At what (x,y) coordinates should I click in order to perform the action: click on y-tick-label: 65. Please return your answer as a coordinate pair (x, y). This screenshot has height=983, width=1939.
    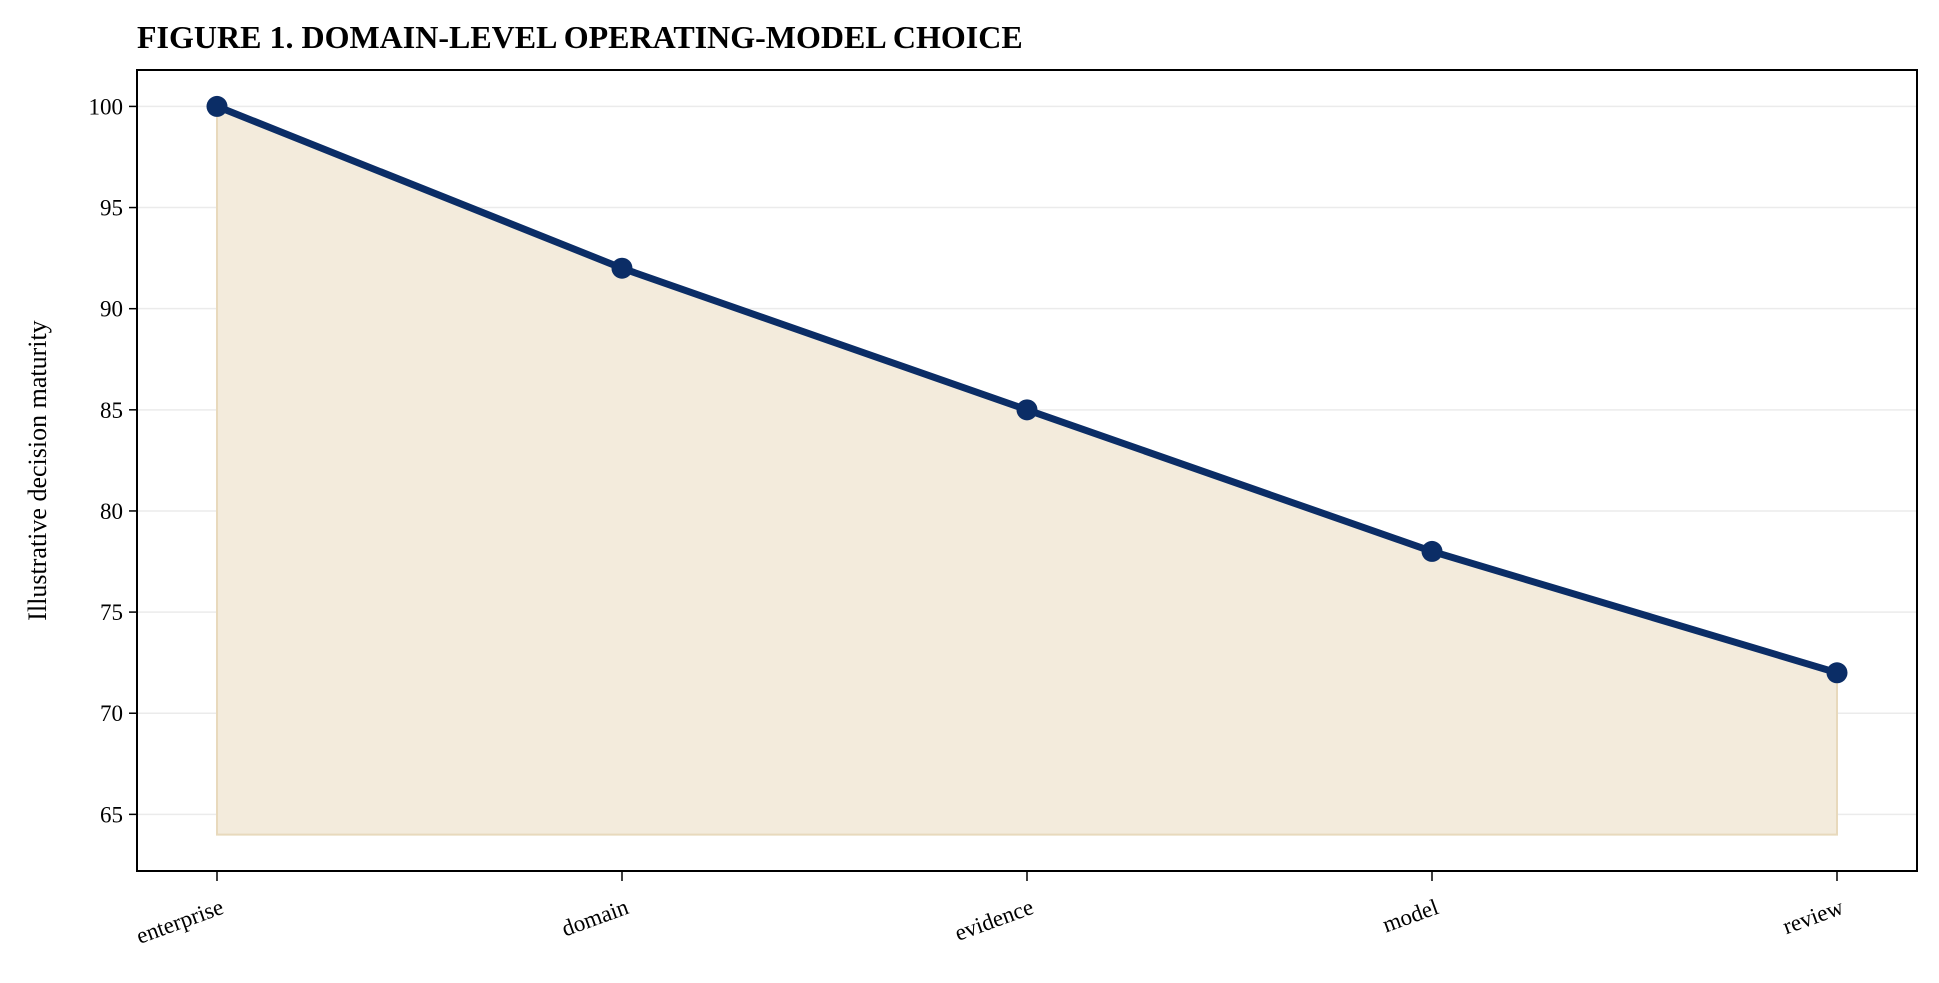
    Looking at the image, I should click on (111, 814).